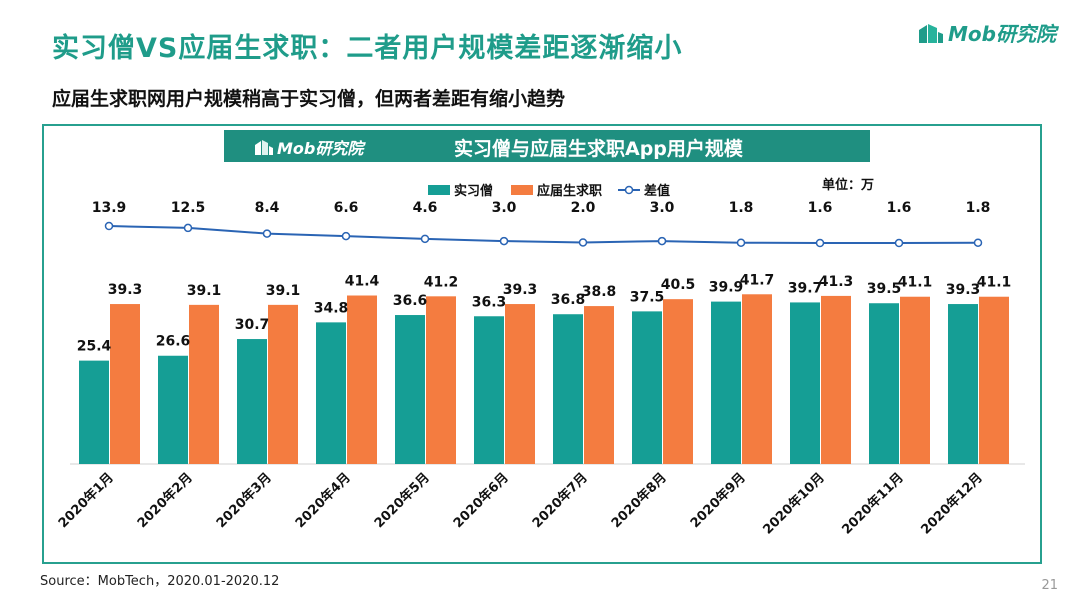 Image resolution: width=1080 pixels, height=608 pixels. Describe the element at coordinates (94, 347) in the screenshot. I see `data-label-shixiseng: 25.4` at that location.